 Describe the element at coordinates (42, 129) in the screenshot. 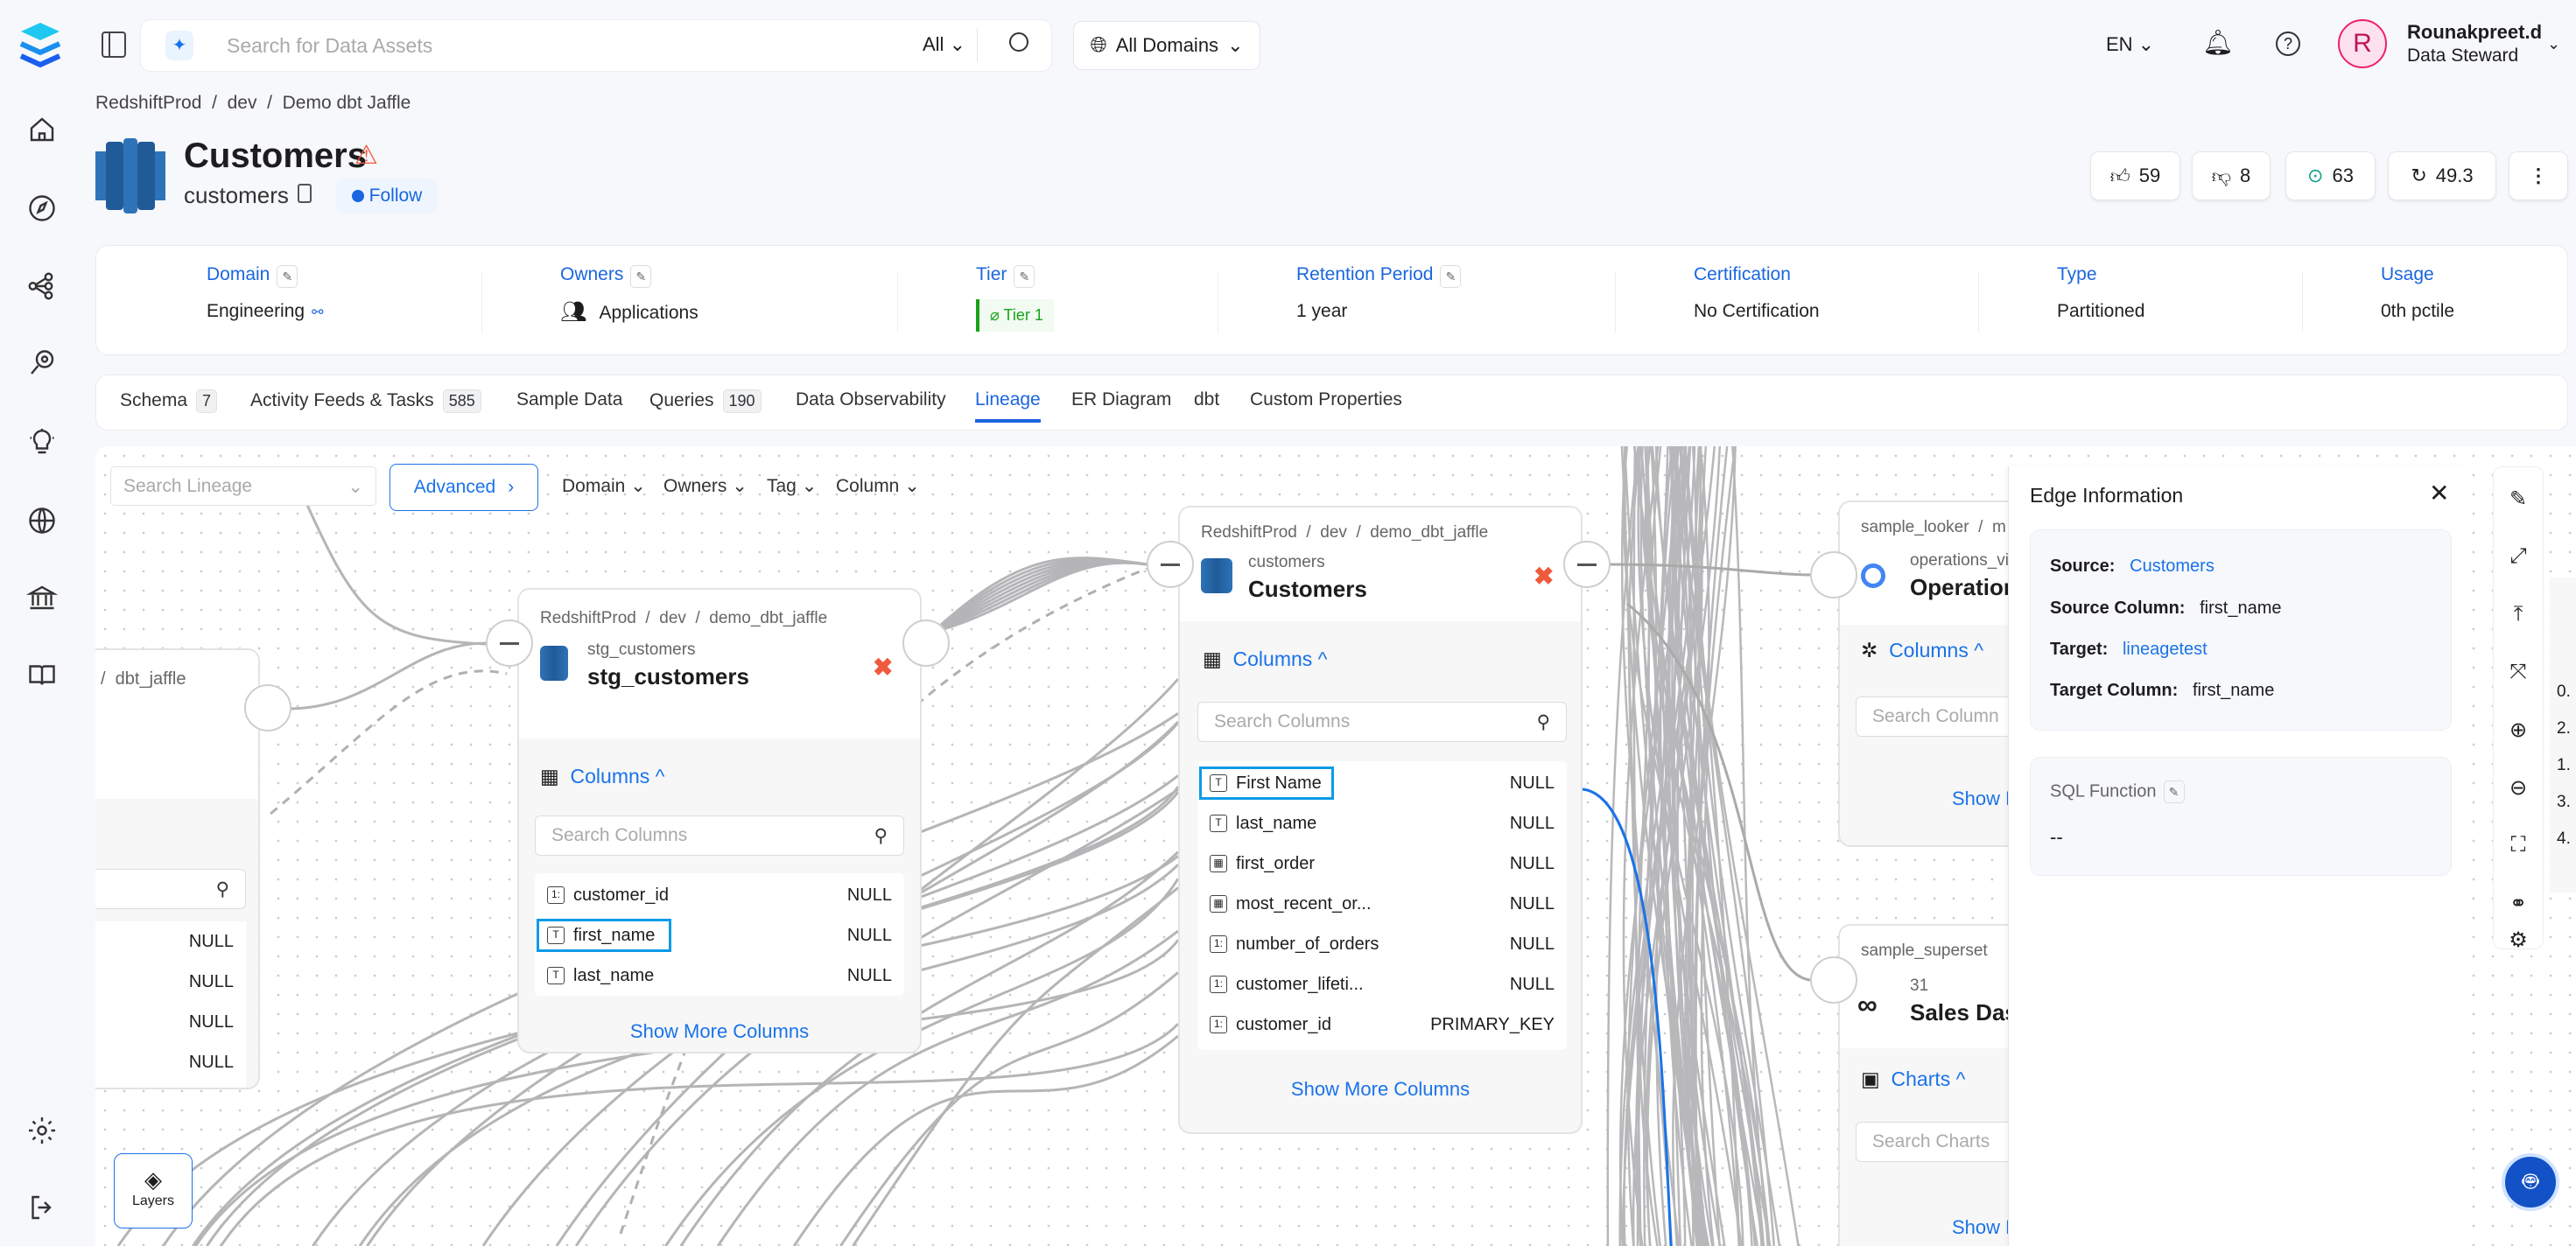

I see `home-icon` at that location.